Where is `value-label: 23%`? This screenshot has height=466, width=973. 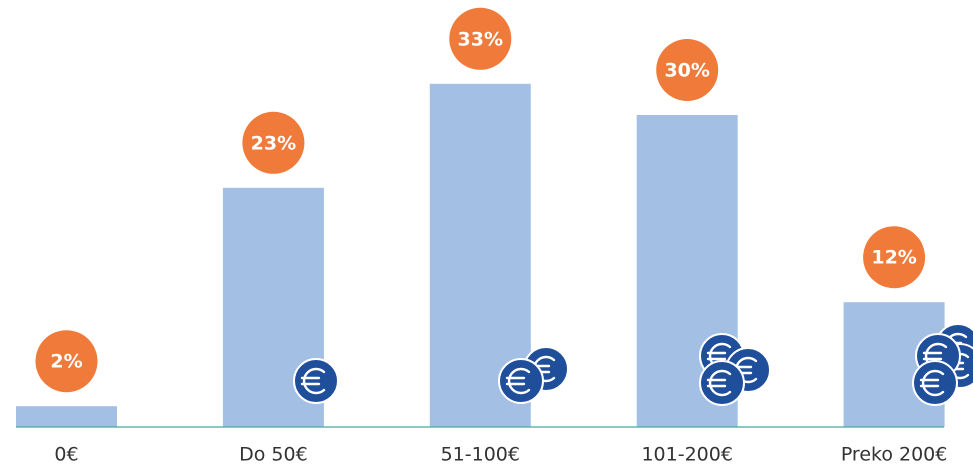 value-label: 23% is located at coordinates (273, 143).